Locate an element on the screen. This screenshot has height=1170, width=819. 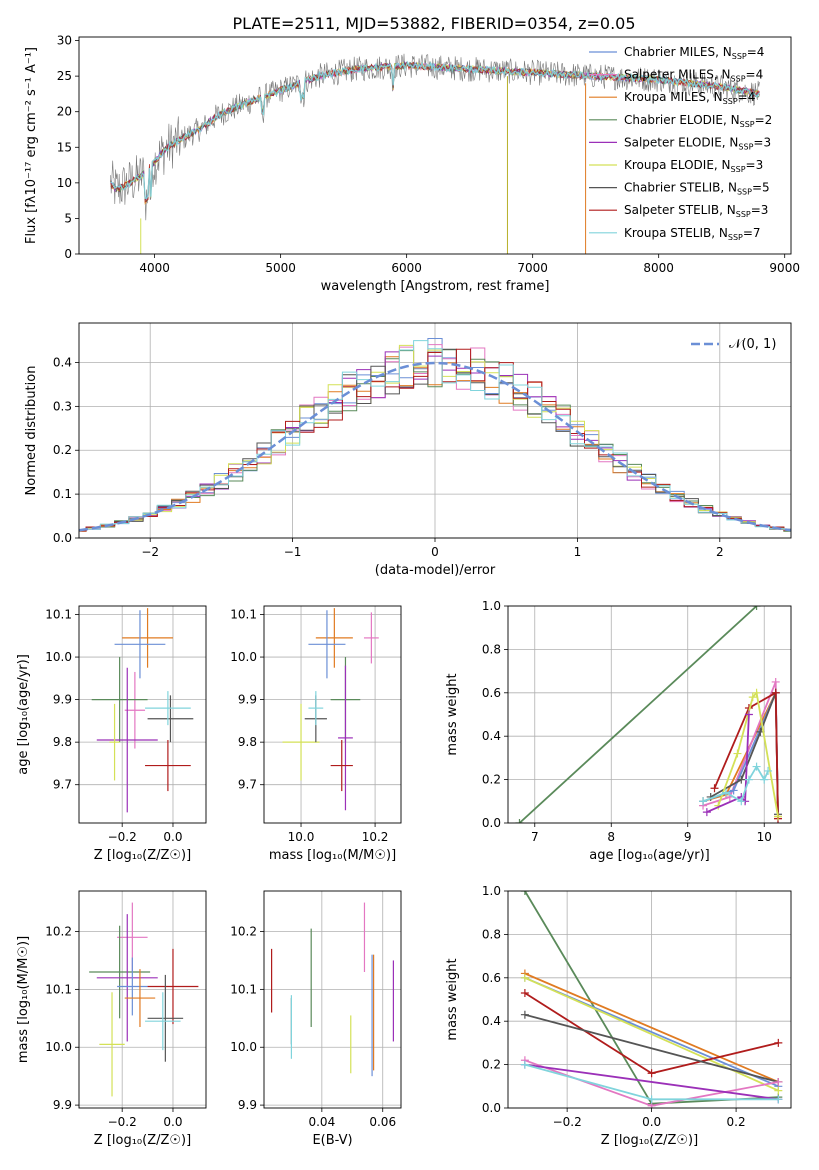
legend-nssp: =7 is located at coordinates (752, 233).